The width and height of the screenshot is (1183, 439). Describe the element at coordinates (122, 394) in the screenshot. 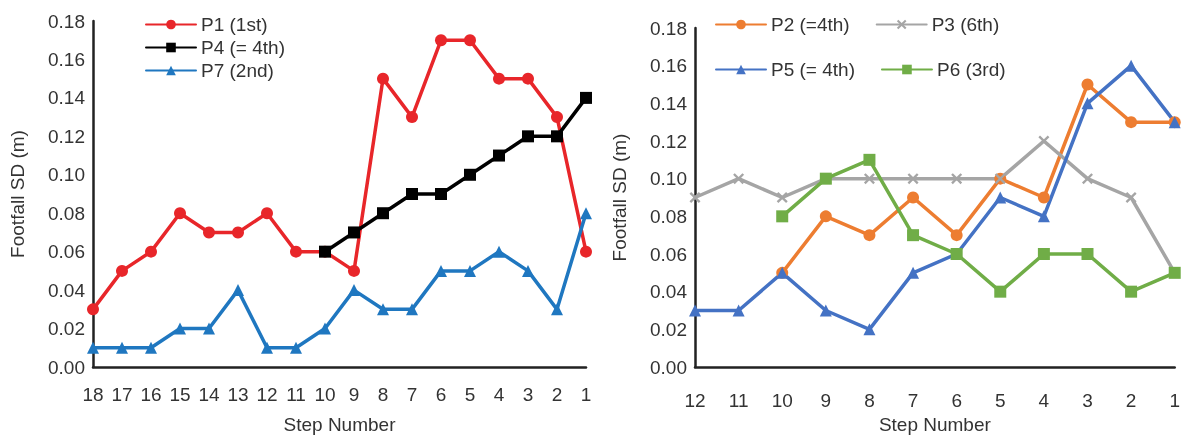

I see `x-tick-label: 17` at that location.